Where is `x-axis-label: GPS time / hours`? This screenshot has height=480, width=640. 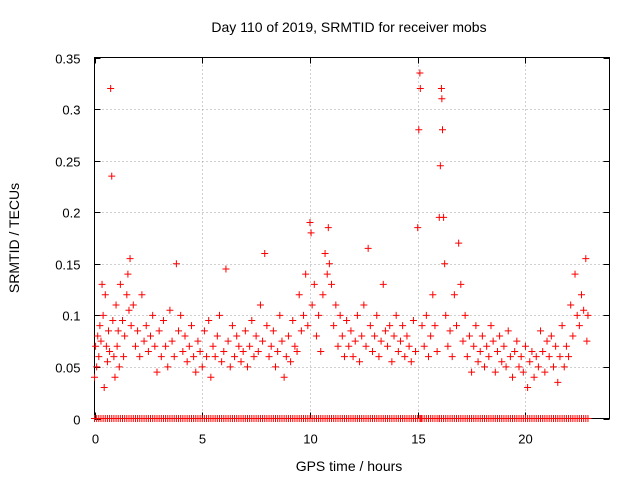
x-axis-label: GPS time / hours is located at coordinates (349, 466).